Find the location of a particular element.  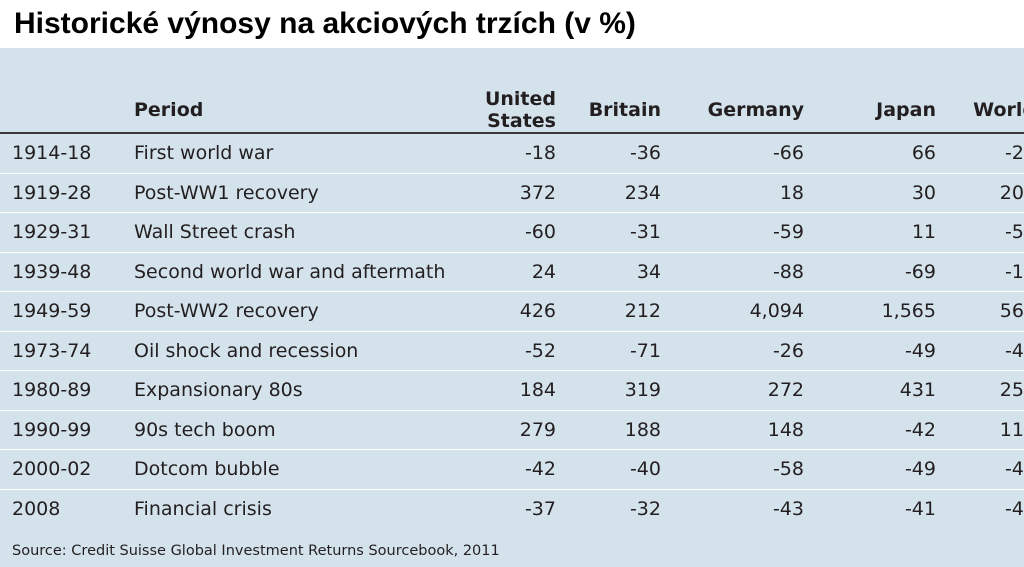

cell-united-states: 279 is located at coordinates (495, 430).